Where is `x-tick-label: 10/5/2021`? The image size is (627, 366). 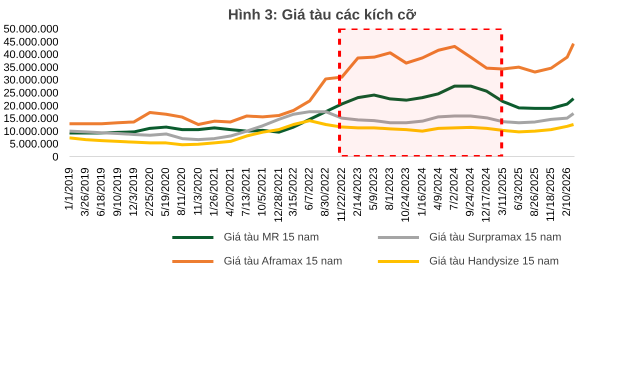
x-tick-label: 10/5/2021 is located at coordinates (262, 192).